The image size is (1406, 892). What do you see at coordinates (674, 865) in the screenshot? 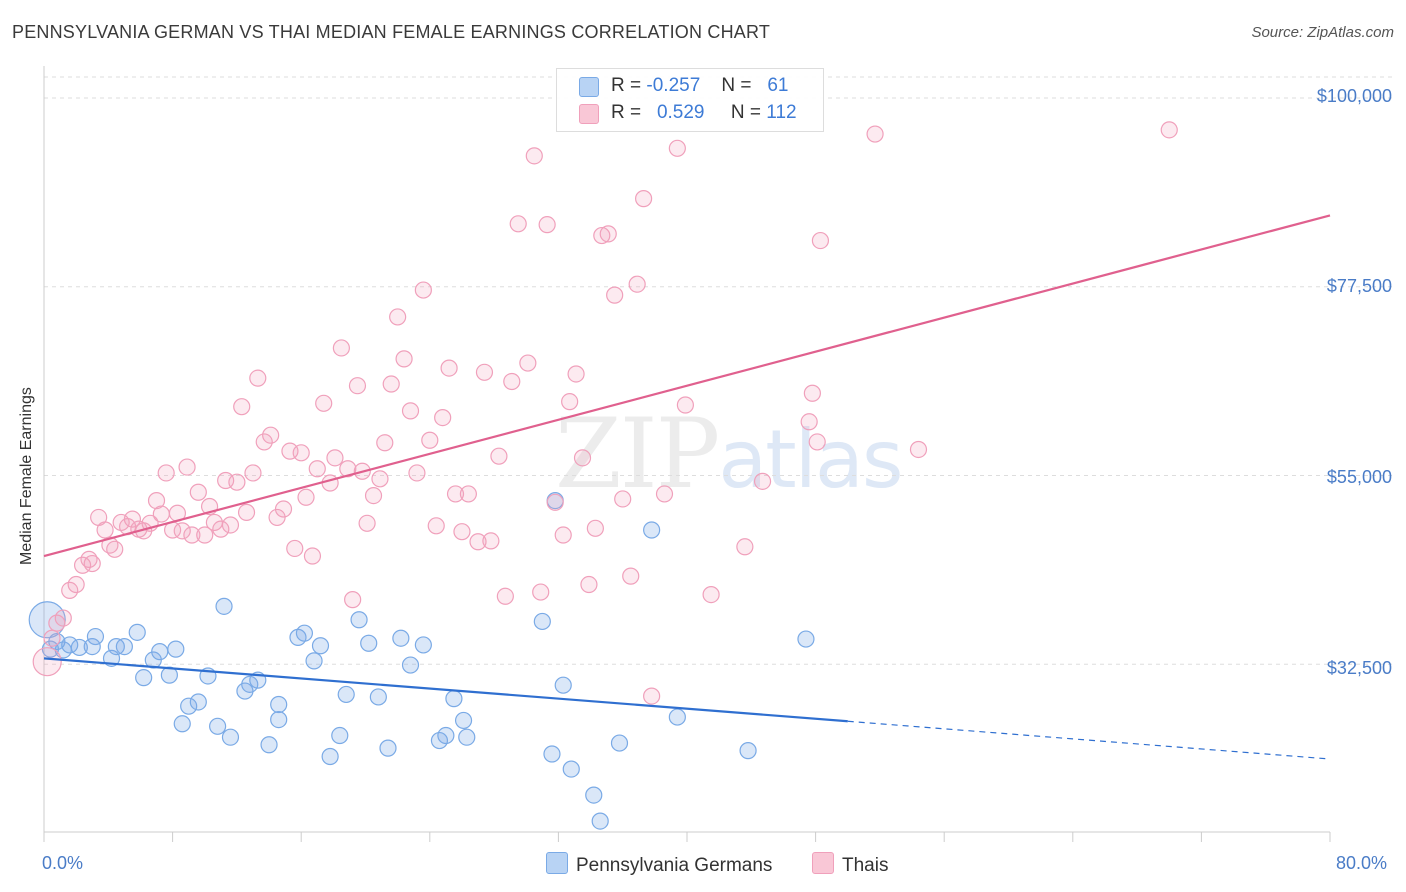
I see `bottom-legend-label-blue: Pennsylvania Germans` at bounding box center [674, 865].